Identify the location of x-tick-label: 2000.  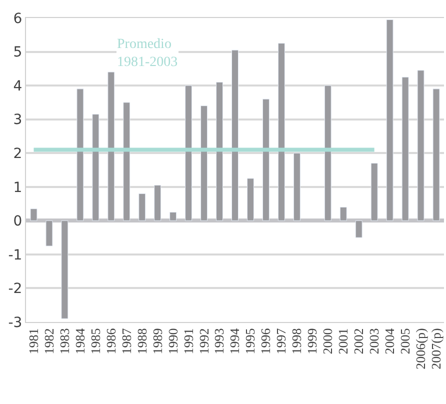
(328, 341).